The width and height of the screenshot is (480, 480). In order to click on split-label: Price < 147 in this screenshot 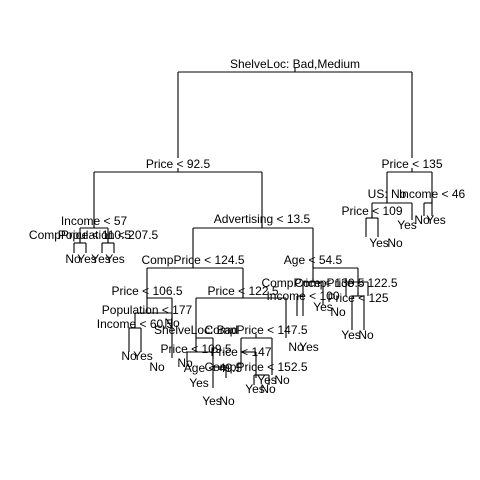, I will do `click(240, 352)`.